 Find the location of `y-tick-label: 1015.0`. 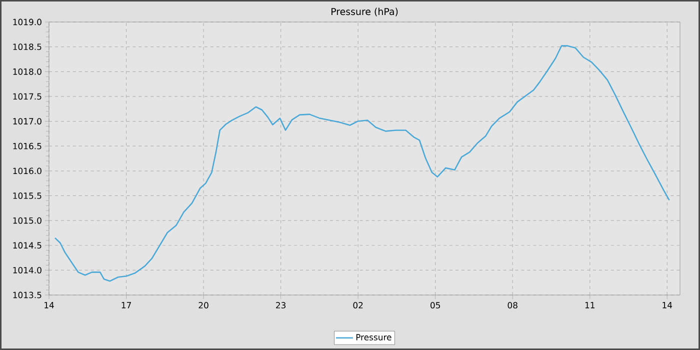

y-tick-label: 1015.0 is located at coordinates (27, 220).